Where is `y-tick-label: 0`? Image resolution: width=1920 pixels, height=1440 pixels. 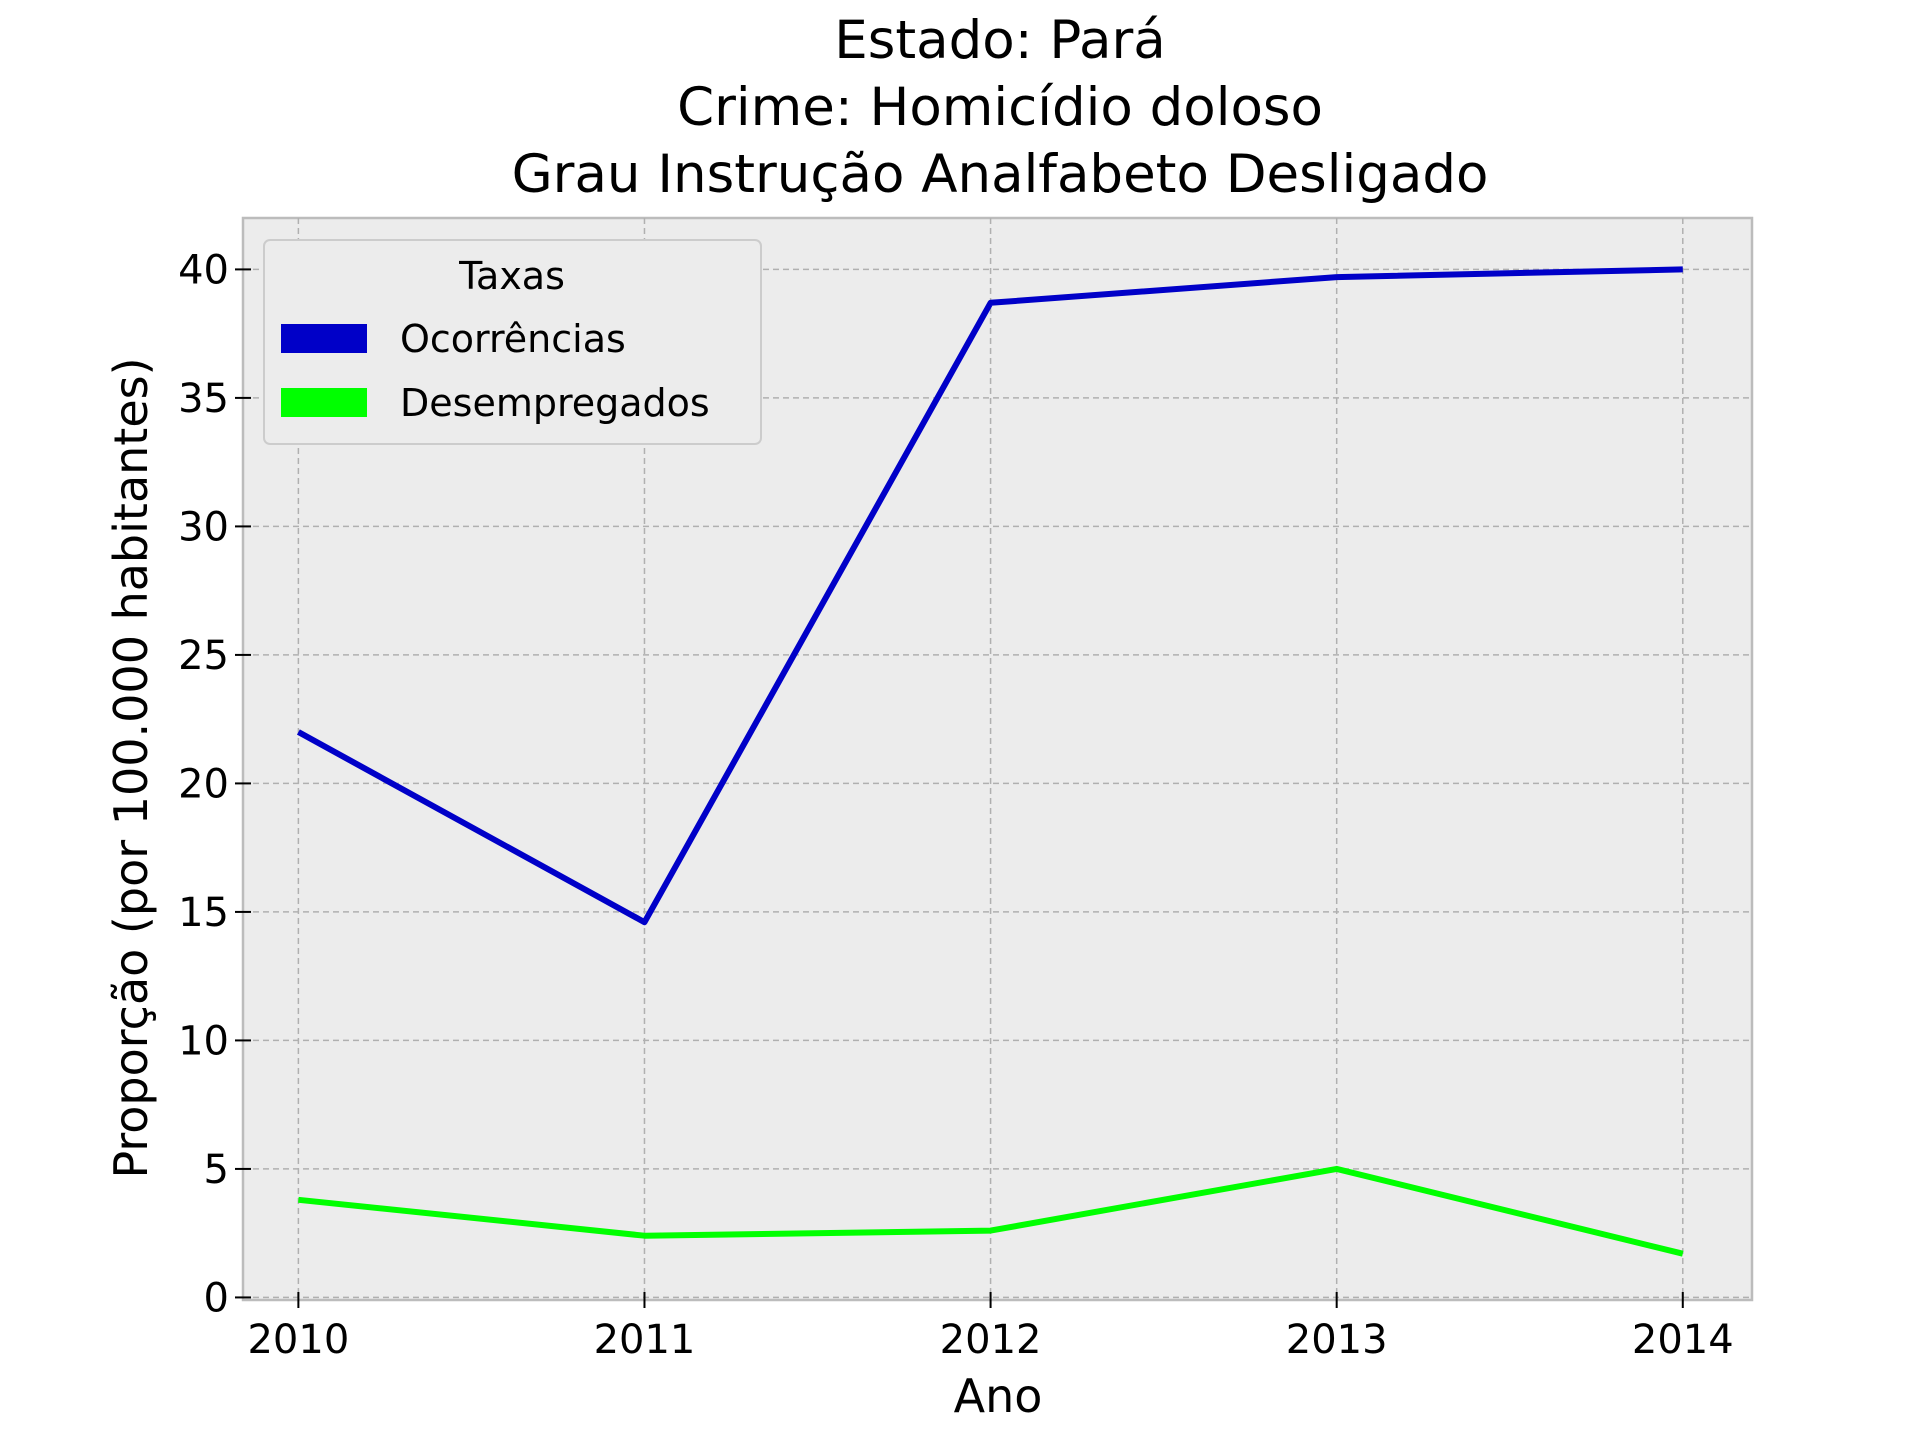 y-tick-label: 0 is located at coordinates (216, 1298).